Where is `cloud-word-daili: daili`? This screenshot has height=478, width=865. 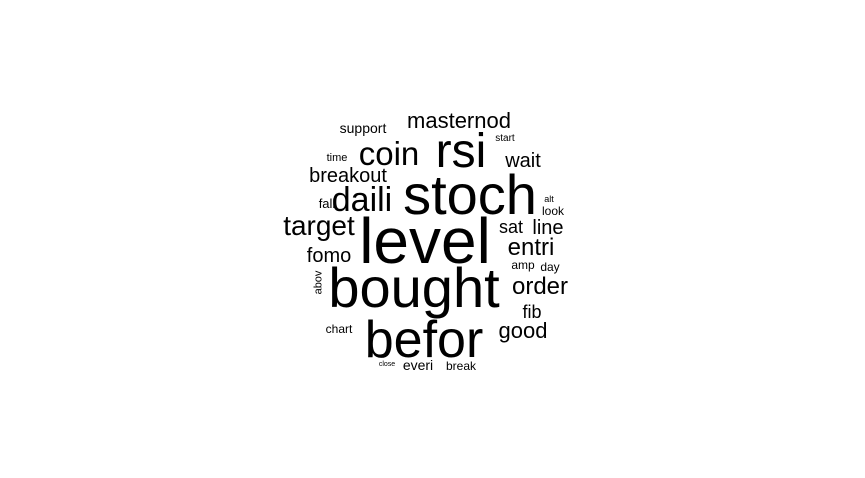 cloud-word-daili: daili is located at coordinates (362, 200).